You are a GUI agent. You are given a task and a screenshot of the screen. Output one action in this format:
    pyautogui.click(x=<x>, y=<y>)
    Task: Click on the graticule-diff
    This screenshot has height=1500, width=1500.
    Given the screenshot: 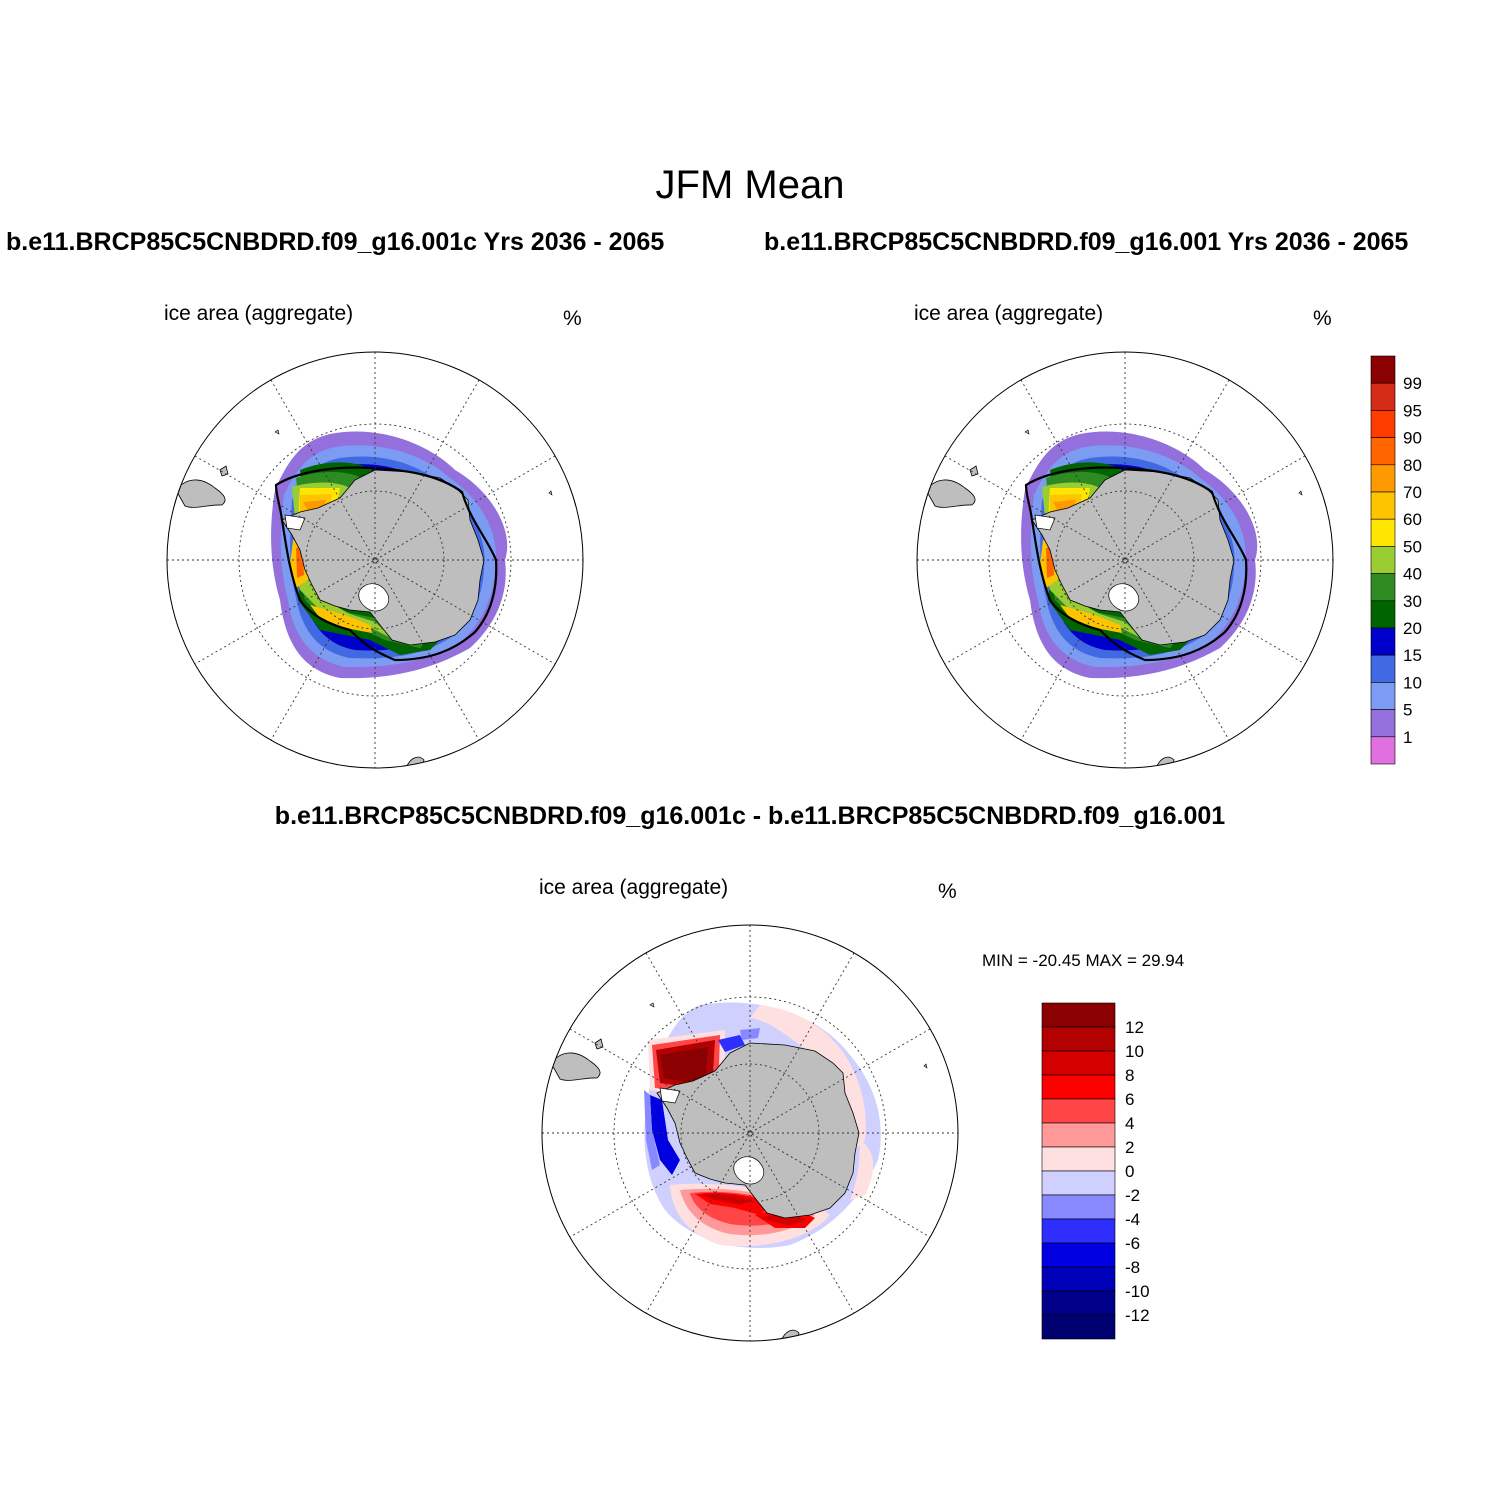 What is the action you would take?
    pyautogui.click(x=750, y=1133)
    